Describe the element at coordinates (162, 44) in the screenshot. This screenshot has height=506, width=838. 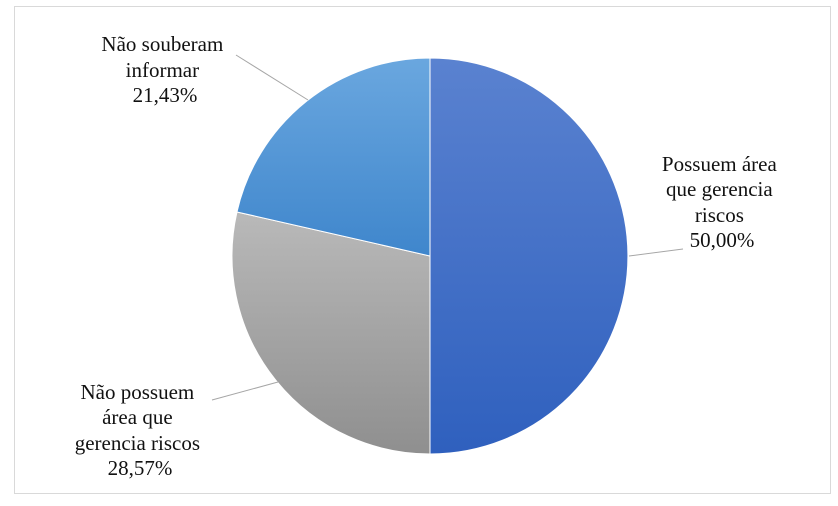
I see `slice-label-line: Não souberam` at that location.